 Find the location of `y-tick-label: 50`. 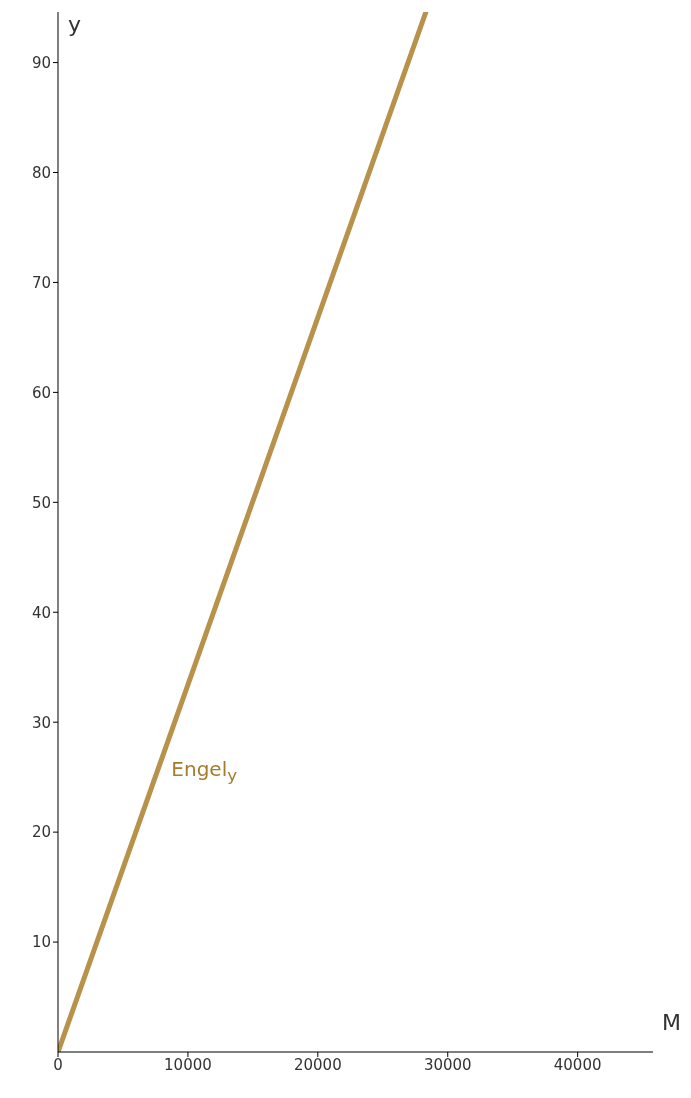

y-tick-label: 50 is located at coordinates (41, 502).